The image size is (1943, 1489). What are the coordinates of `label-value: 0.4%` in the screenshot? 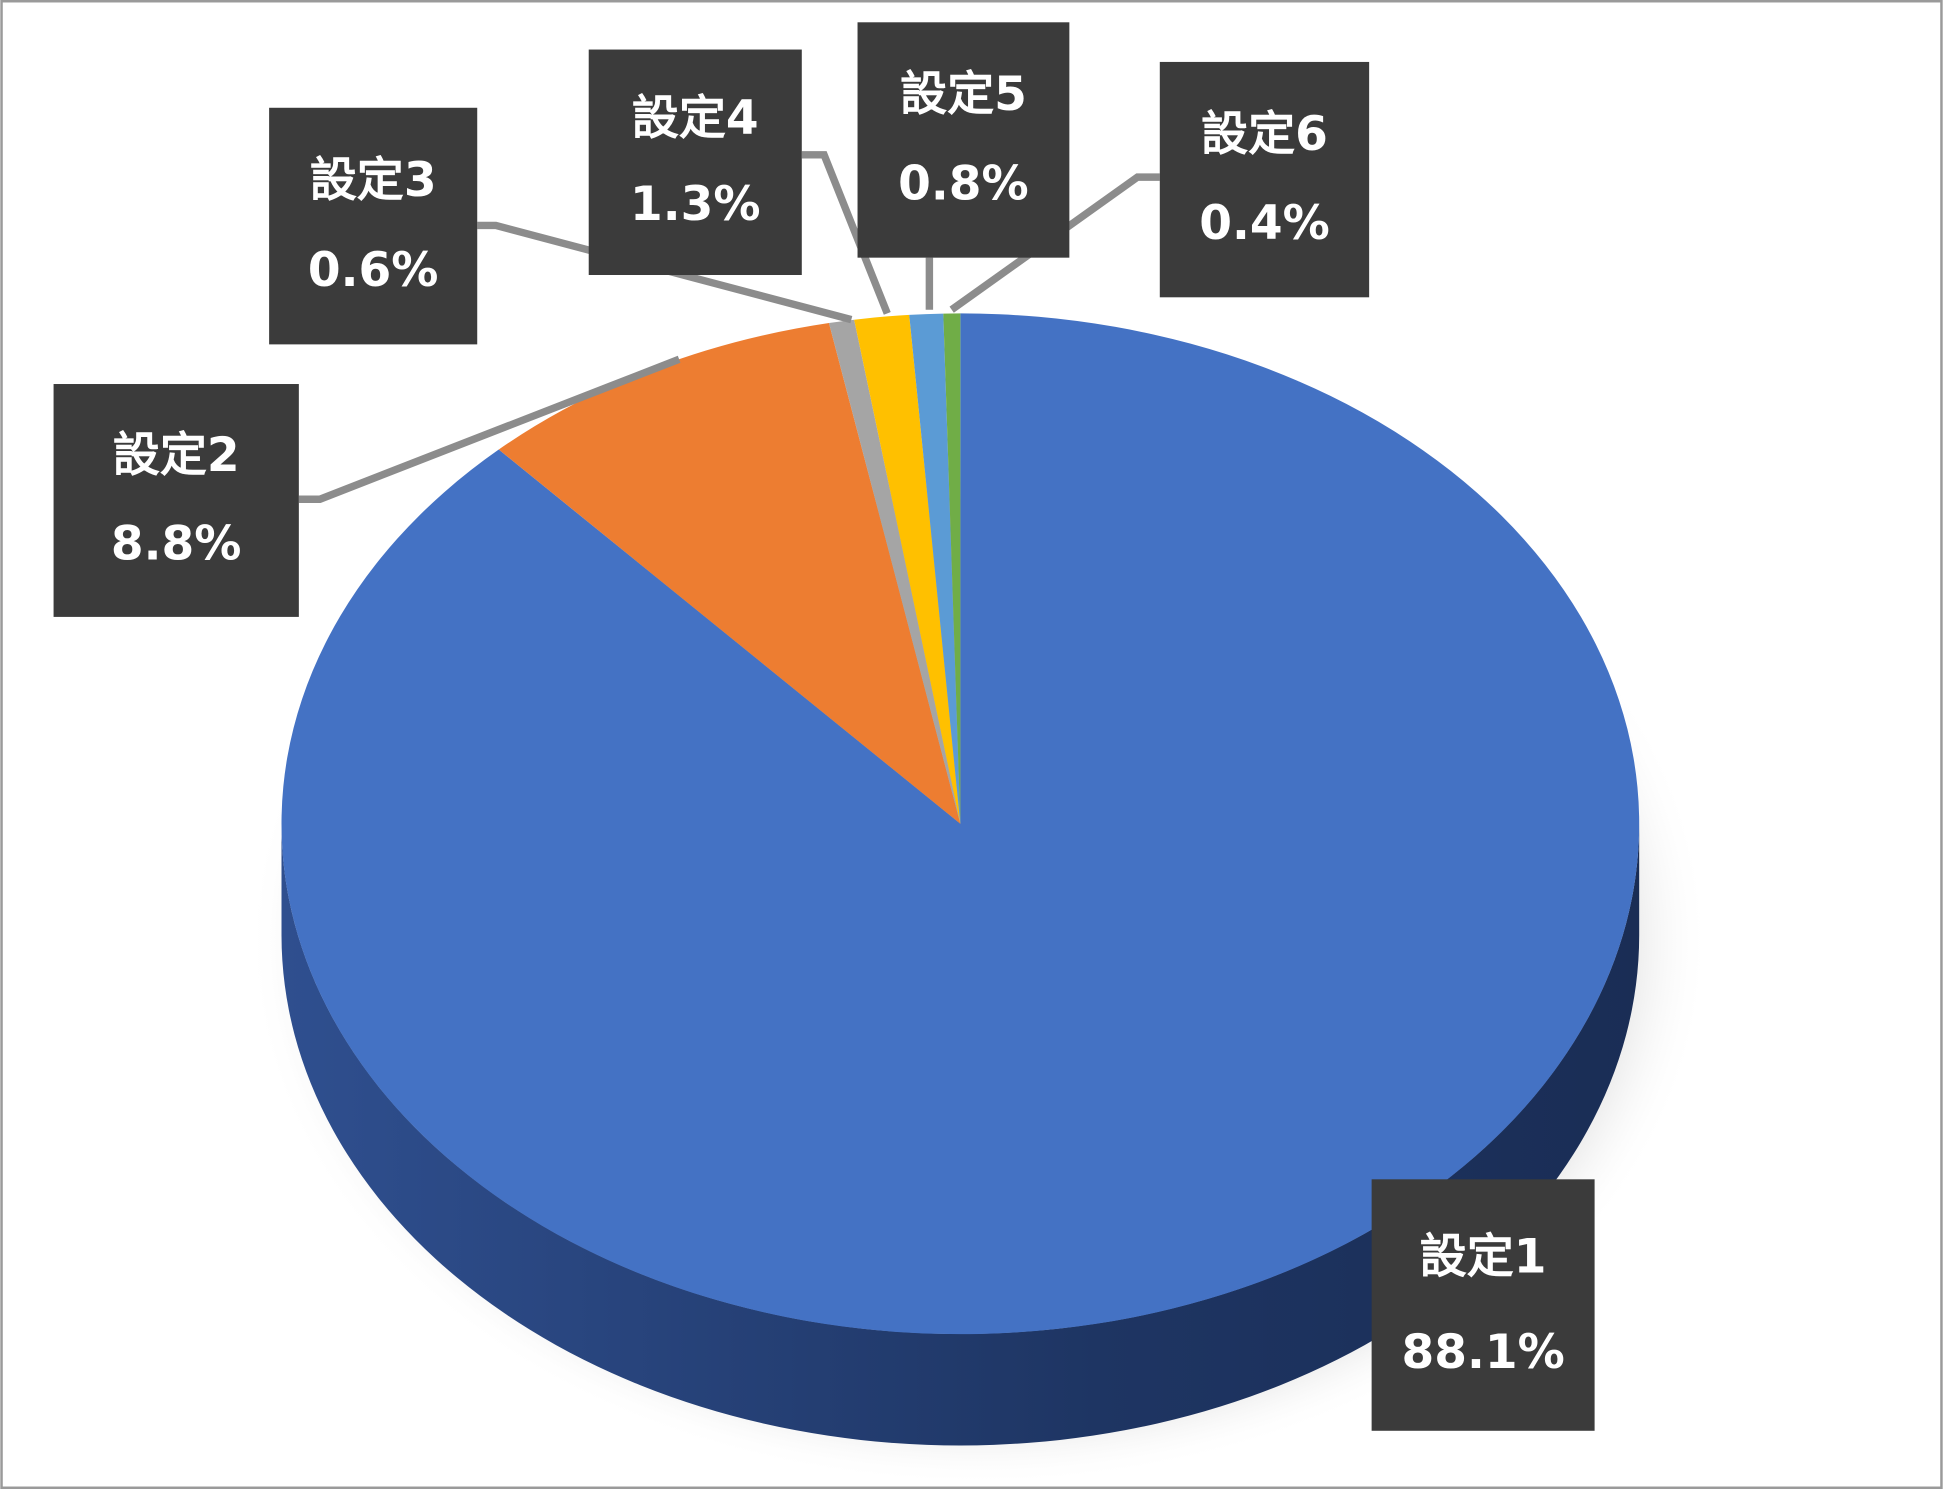 It's located at (1264, 223).